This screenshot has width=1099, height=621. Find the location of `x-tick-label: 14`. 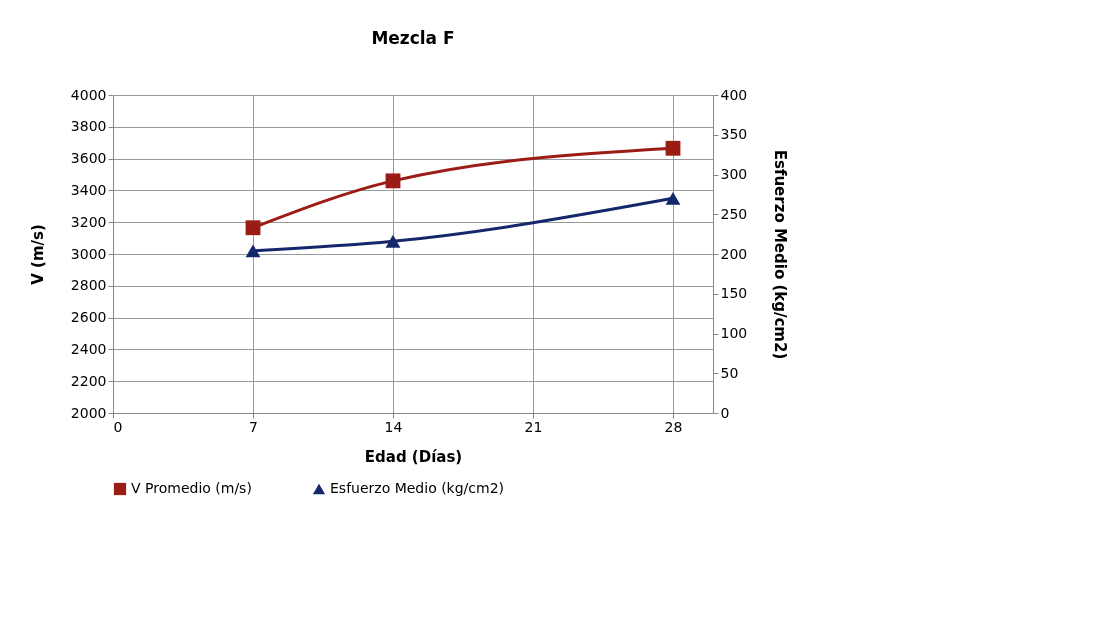

x-tick-label: 14 is located at coordinates (393, 426).